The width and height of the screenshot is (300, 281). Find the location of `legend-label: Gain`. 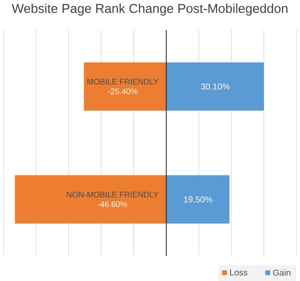

legend-label: Gain is located at coordinates (281, 272).